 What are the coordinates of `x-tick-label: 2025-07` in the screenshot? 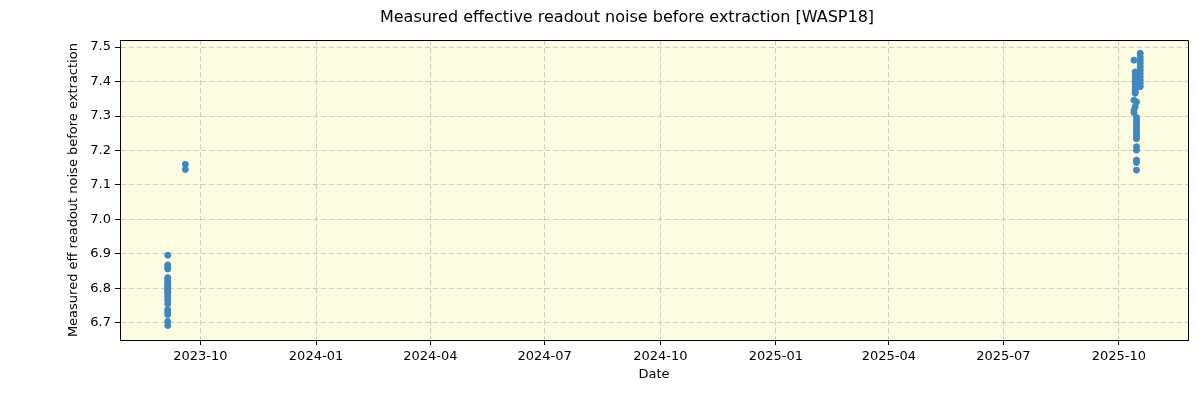 It's located at (1003, 356).